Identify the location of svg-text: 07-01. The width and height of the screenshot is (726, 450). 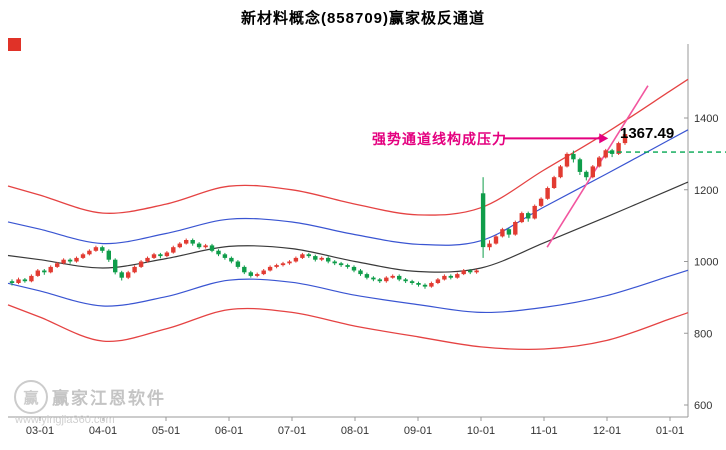
(292, 431).